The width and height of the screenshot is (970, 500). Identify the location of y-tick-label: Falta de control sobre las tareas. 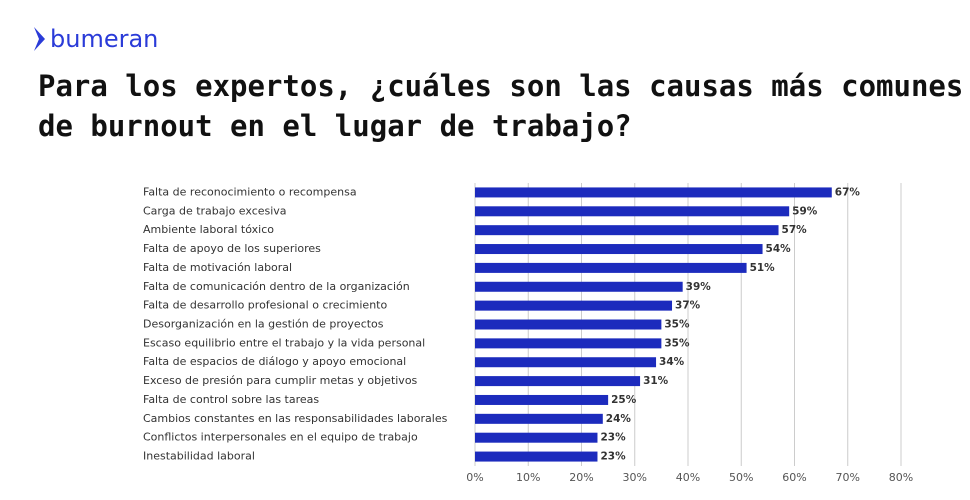
(231, 399).